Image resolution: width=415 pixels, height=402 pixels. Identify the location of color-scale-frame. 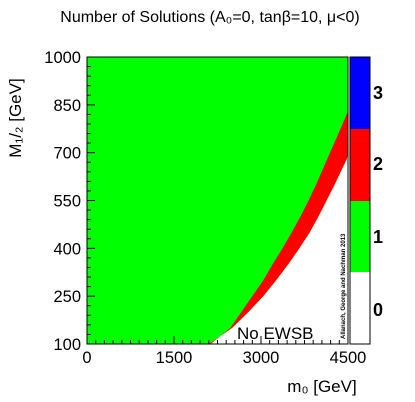
(360, 200).